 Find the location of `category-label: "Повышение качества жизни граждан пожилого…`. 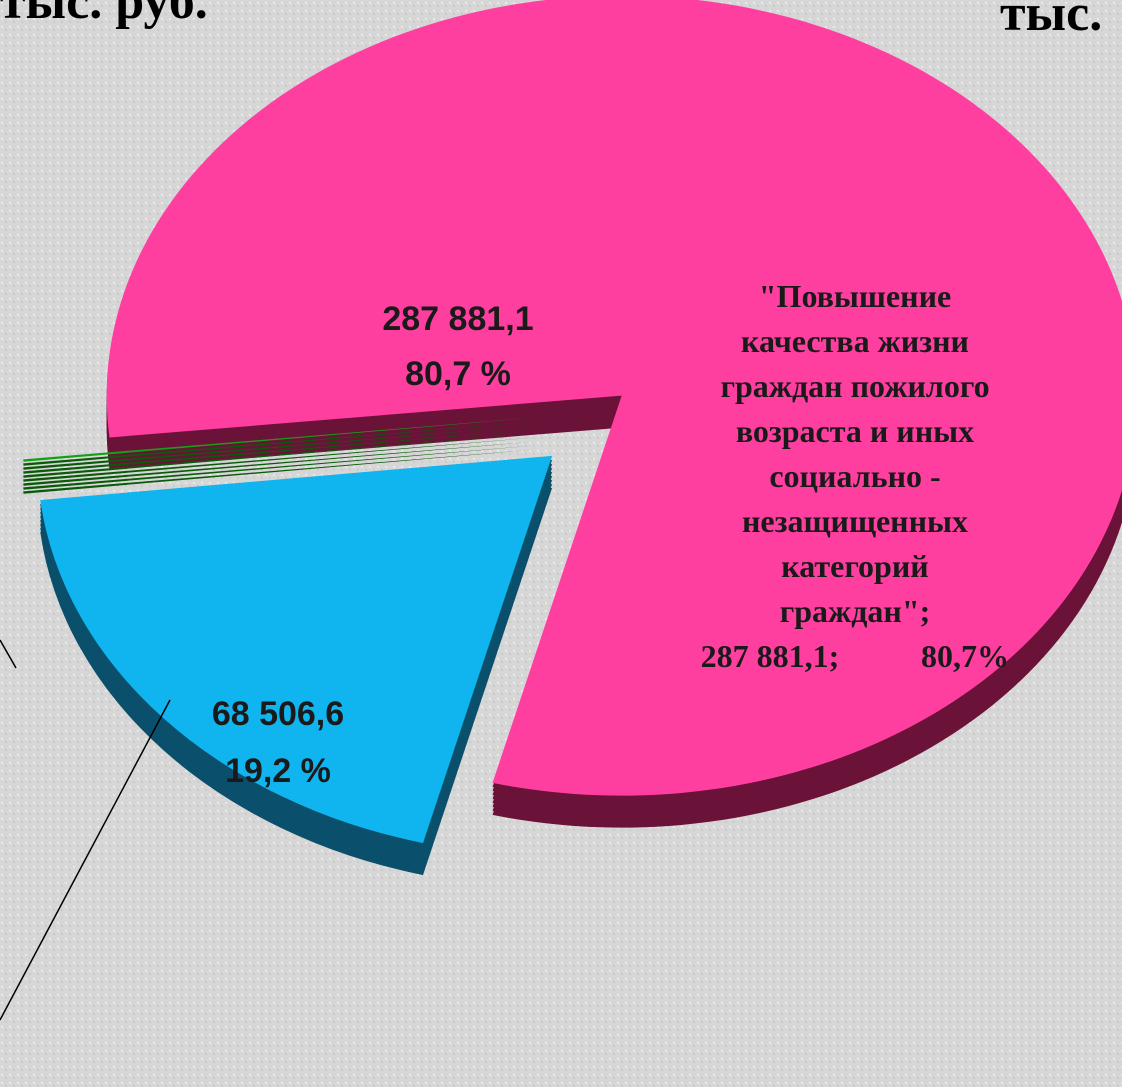

category-label: "Повышение качества жизни граждан пожилого… is located at coordinates (854, 453).